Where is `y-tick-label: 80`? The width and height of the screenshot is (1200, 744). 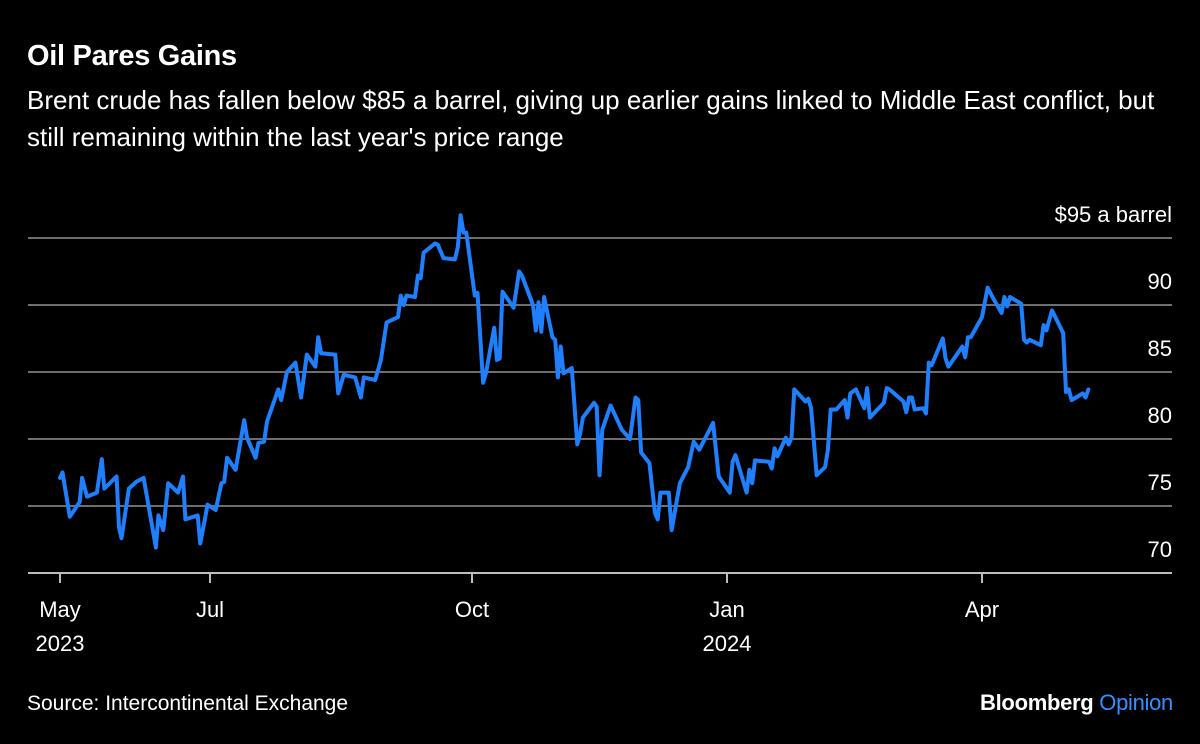 y-tick-label: 80 is located at coordinates (1160, 415).